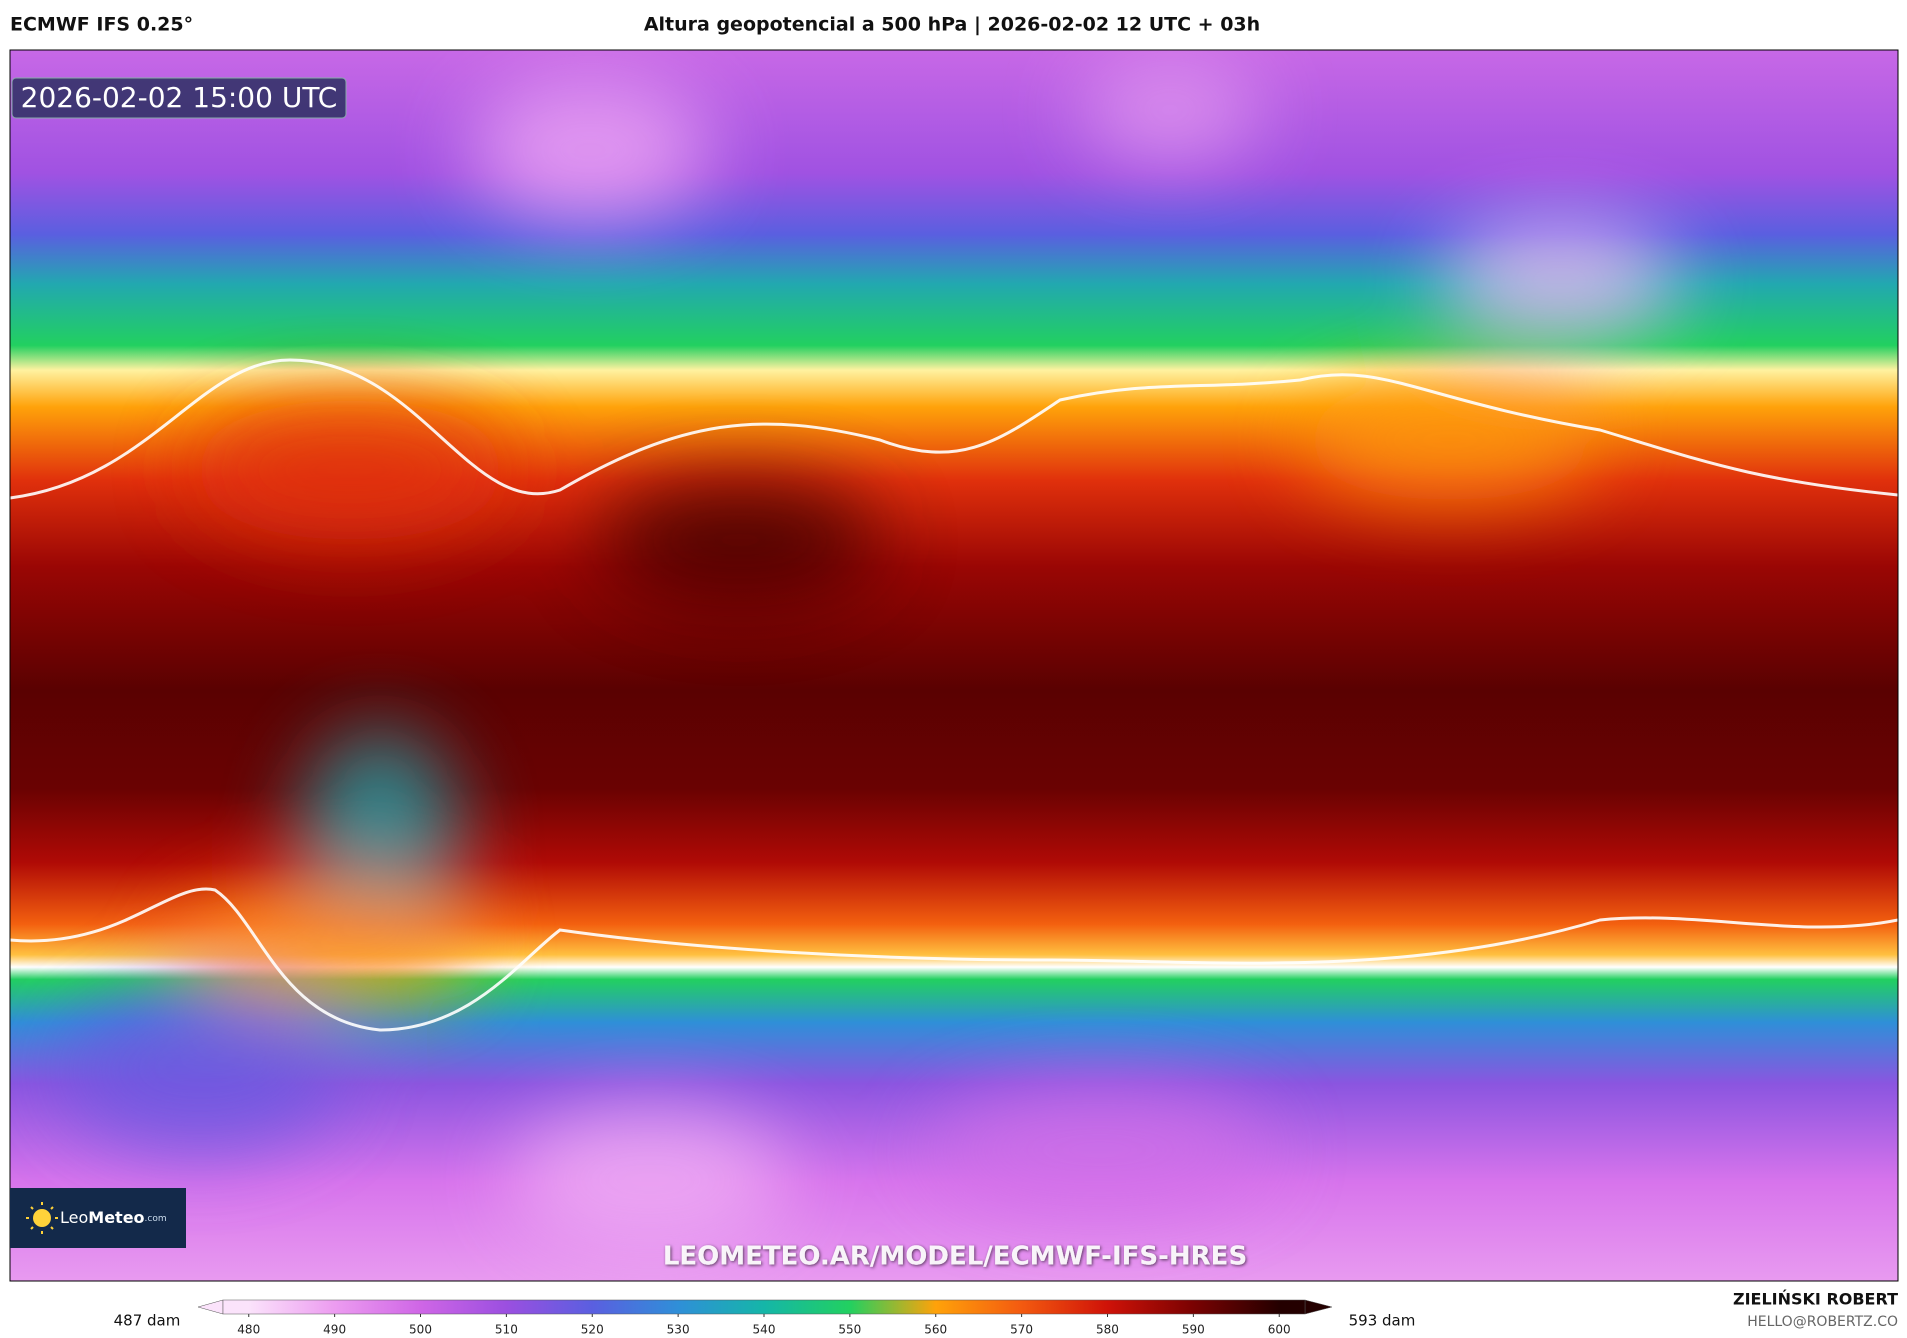 This screenshot has width=1907, height=1338. What do you see at coordinates (935, 1330) in the screenshot?
I see `colorbar-tick-label: 560` at bounding box center [935, 1330].